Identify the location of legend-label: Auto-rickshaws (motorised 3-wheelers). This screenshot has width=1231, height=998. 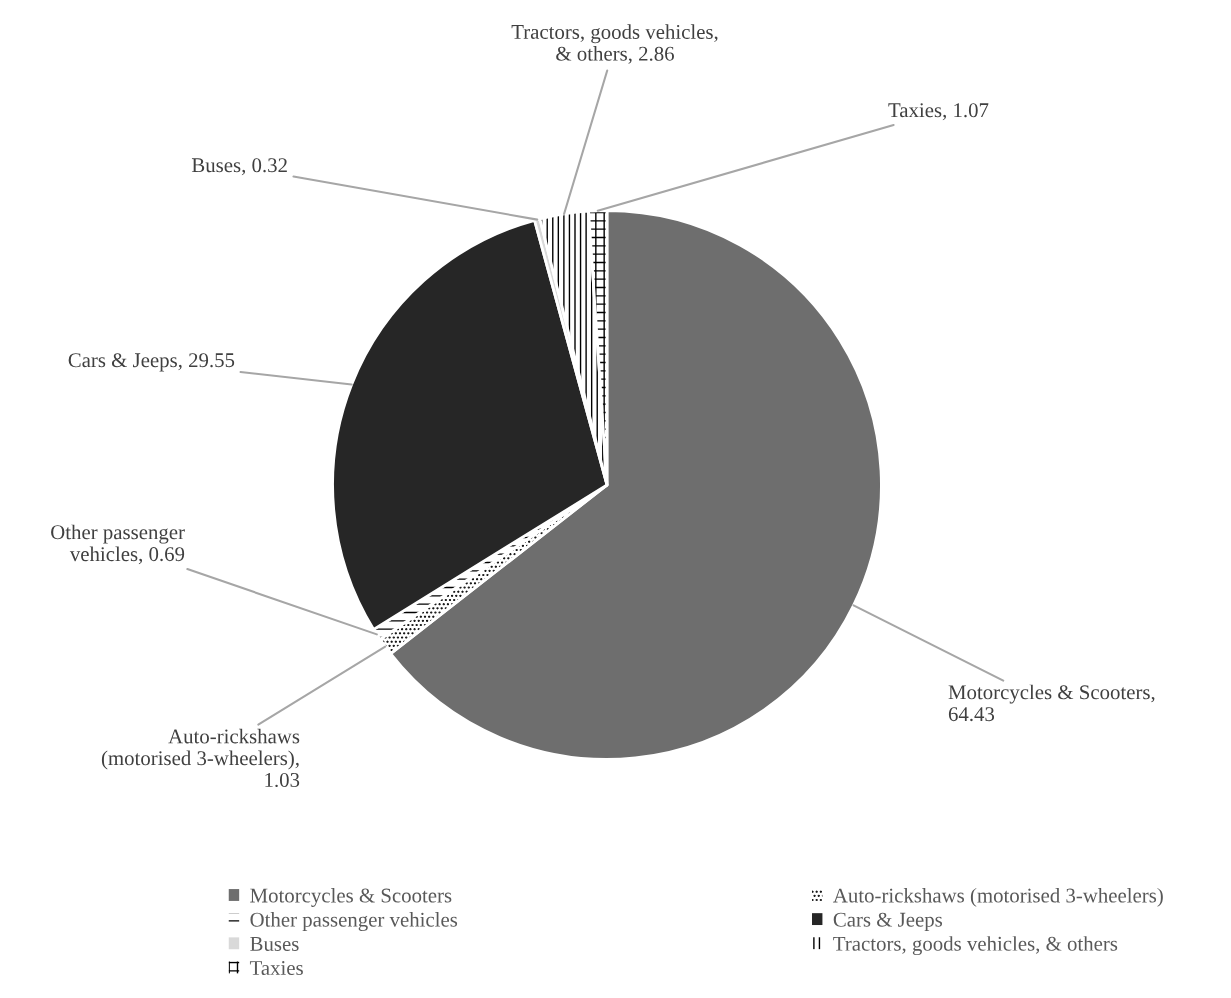
(998, 897).